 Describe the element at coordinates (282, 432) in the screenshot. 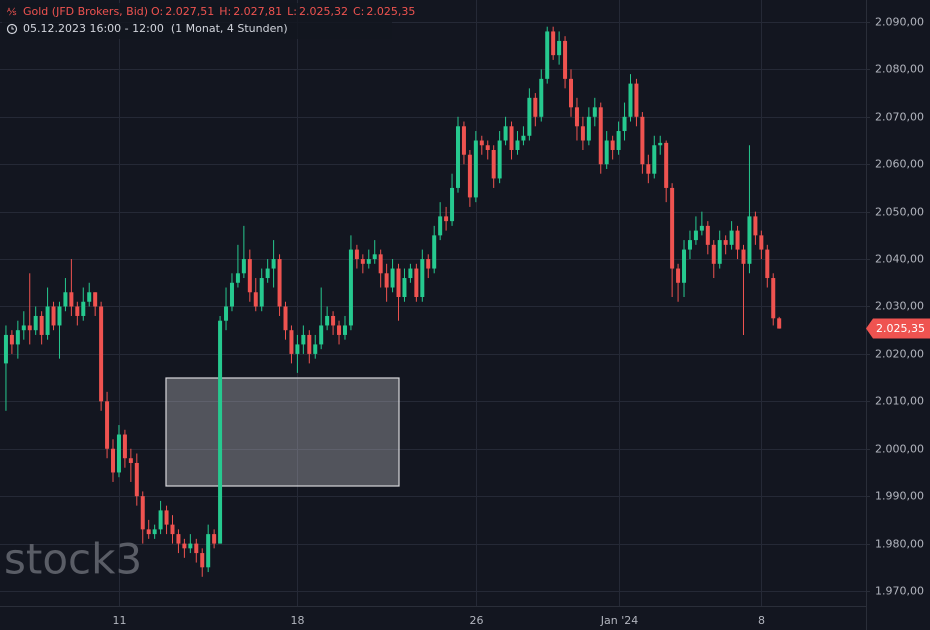

I see `drawn-rectangle` at that location.